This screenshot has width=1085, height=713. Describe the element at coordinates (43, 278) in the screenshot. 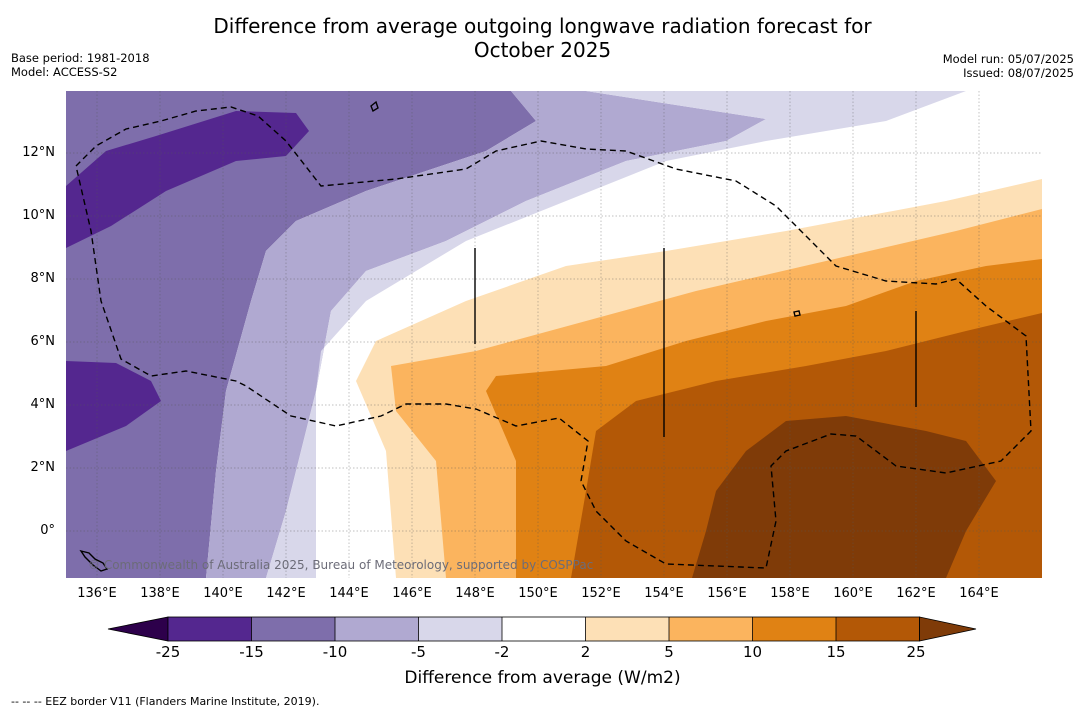

I see `y-tick-label: 8°N` at that location.